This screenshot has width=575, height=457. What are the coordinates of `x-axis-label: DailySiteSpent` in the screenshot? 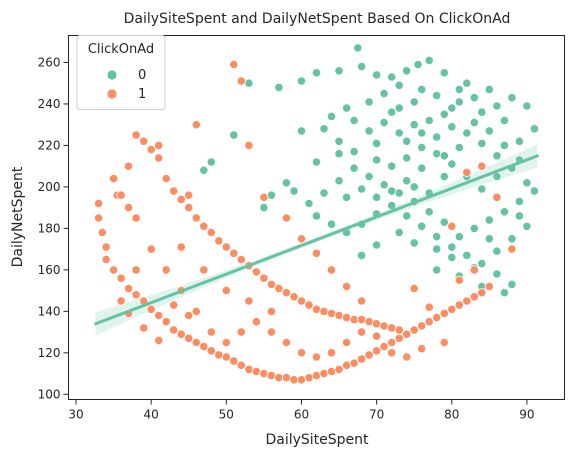 It's located at (317, 440).